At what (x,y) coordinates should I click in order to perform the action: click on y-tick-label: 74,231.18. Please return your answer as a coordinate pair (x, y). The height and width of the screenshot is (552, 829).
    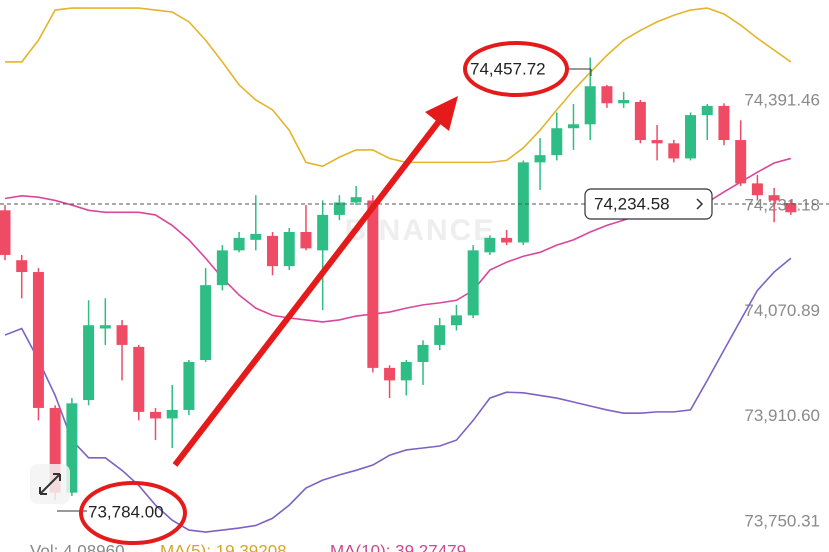
    Looking at the image, I should click on (782, 205).